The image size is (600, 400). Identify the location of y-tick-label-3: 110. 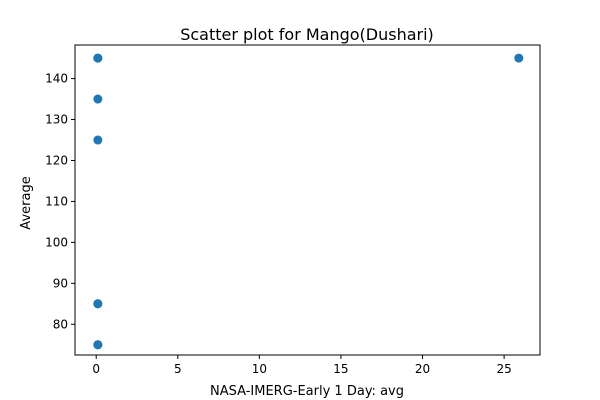
(56, 201).